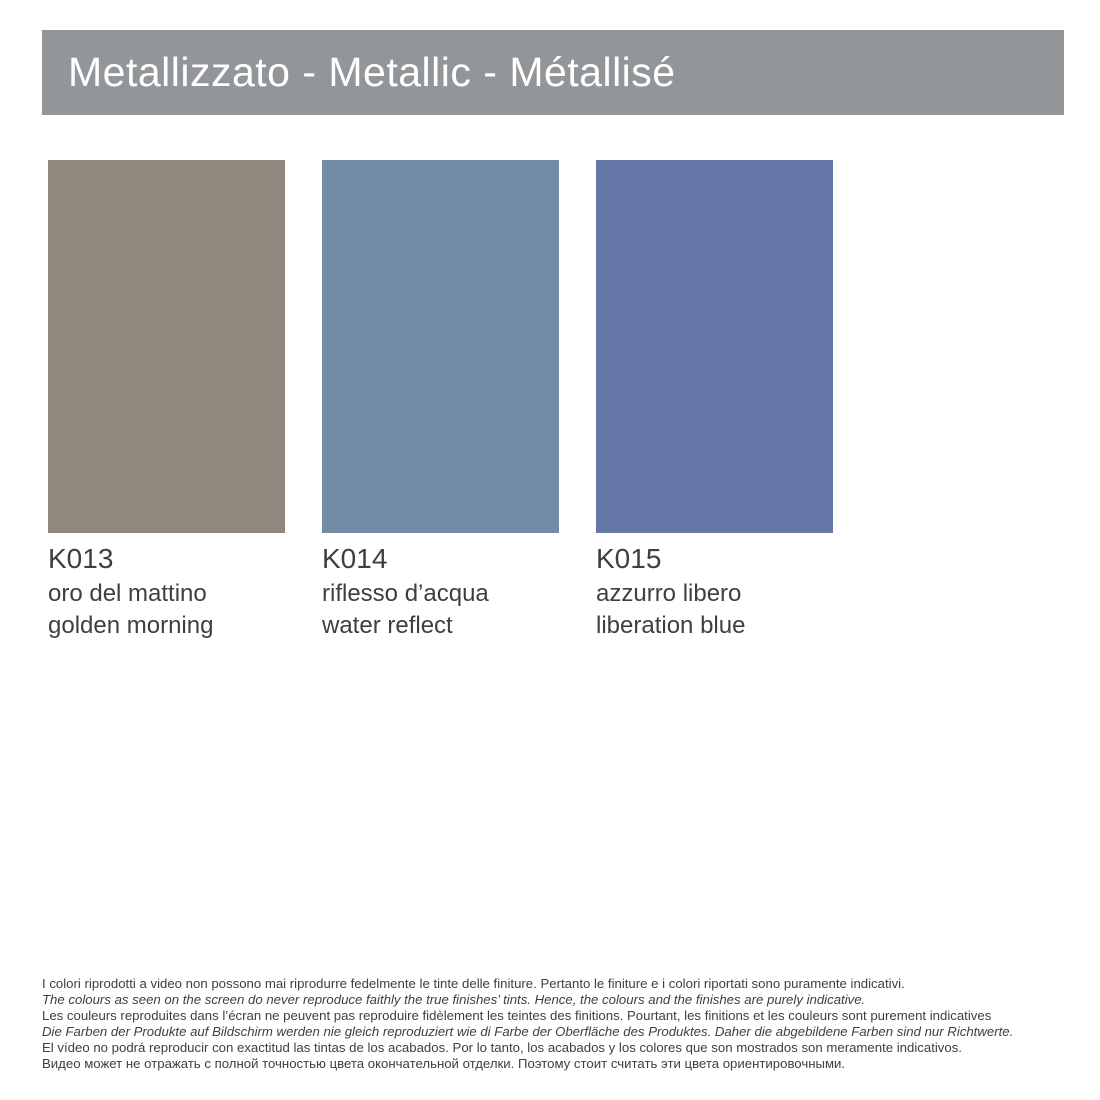 This screenshot has height=1100, width=1100. I want to click on swatch-name-italian: oro del mattino, so click(127, 593).